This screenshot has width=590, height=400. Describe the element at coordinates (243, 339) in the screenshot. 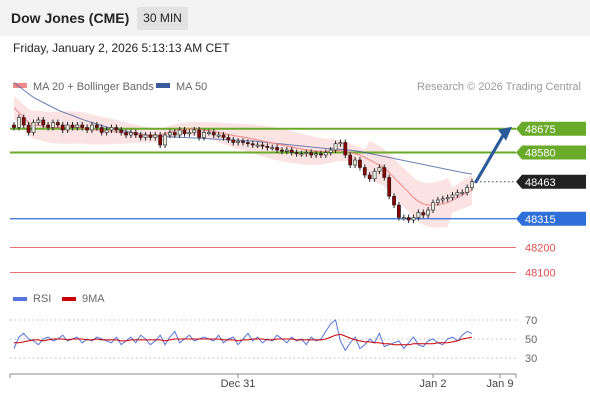

I see `rsi-9ma-line` at that location.